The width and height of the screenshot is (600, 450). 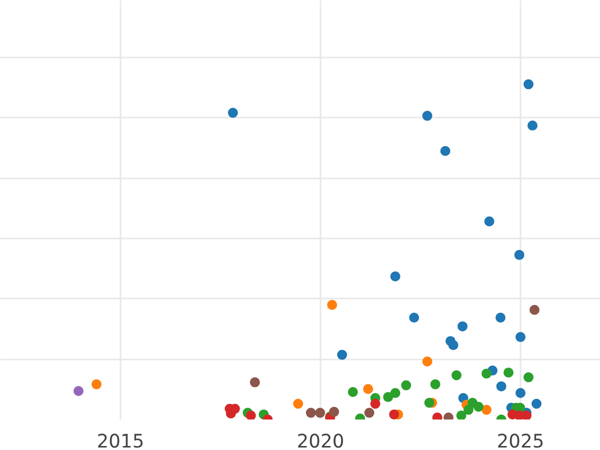 I want to click on x-tick-label: 2015, so click(x=120, y=441).